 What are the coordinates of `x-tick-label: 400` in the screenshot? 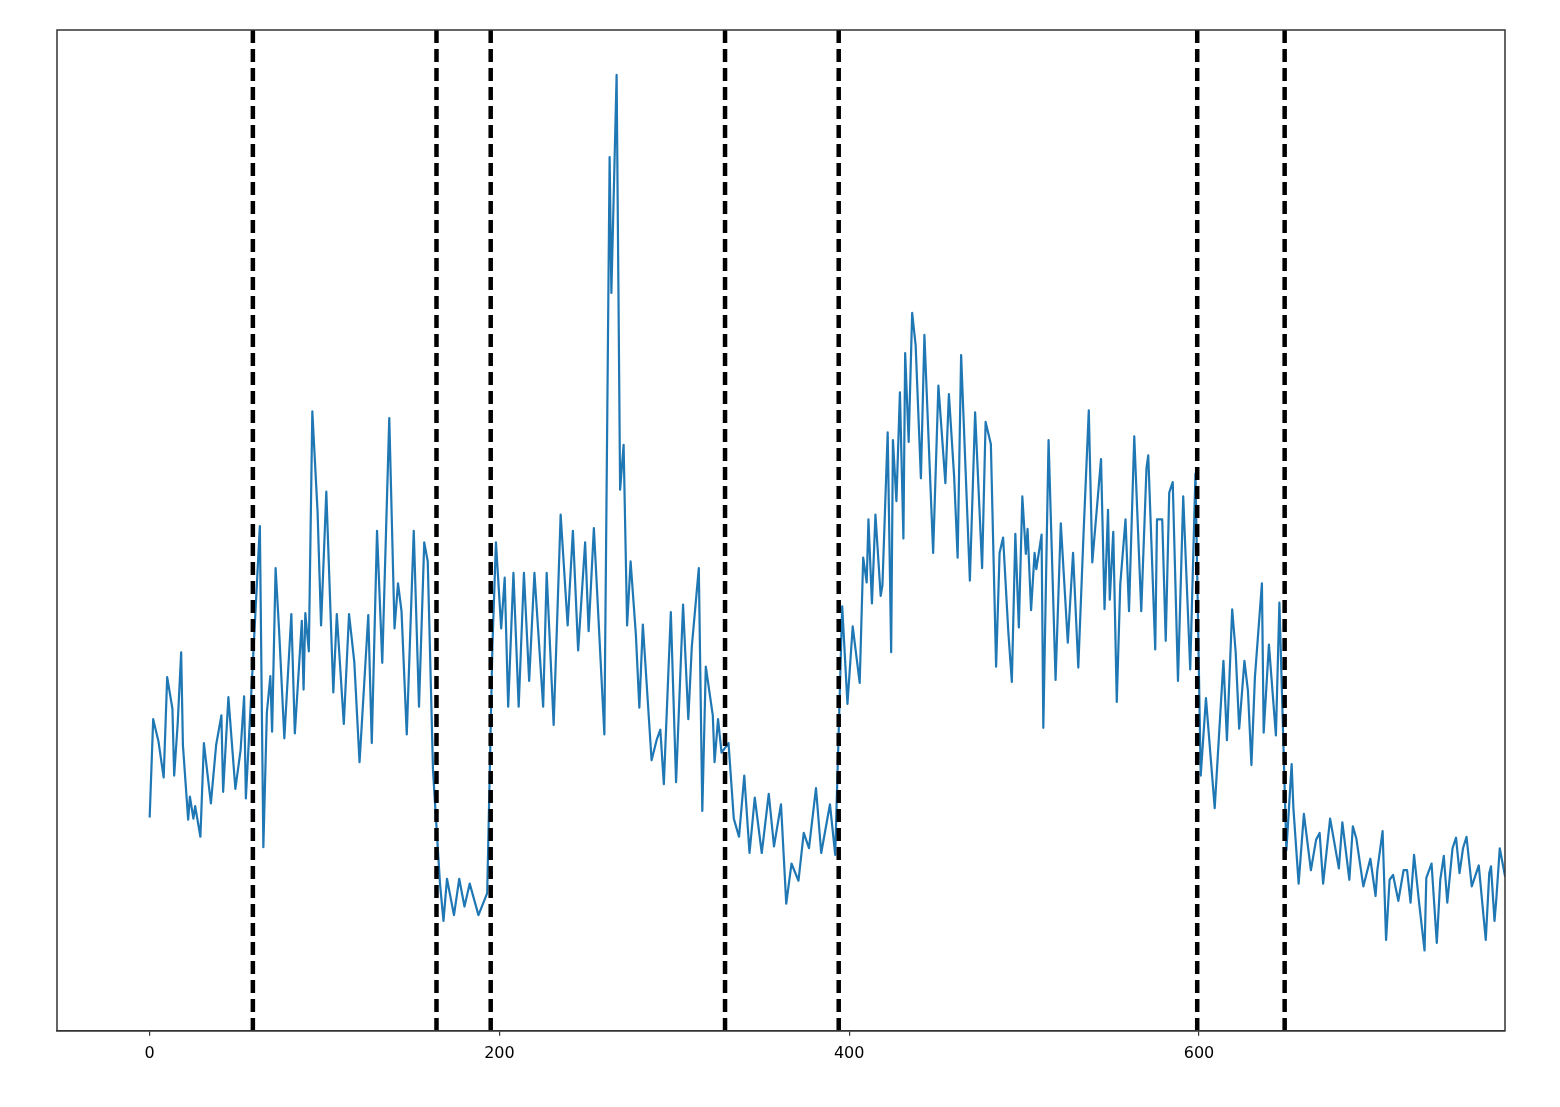 It's located at (849, 1052).